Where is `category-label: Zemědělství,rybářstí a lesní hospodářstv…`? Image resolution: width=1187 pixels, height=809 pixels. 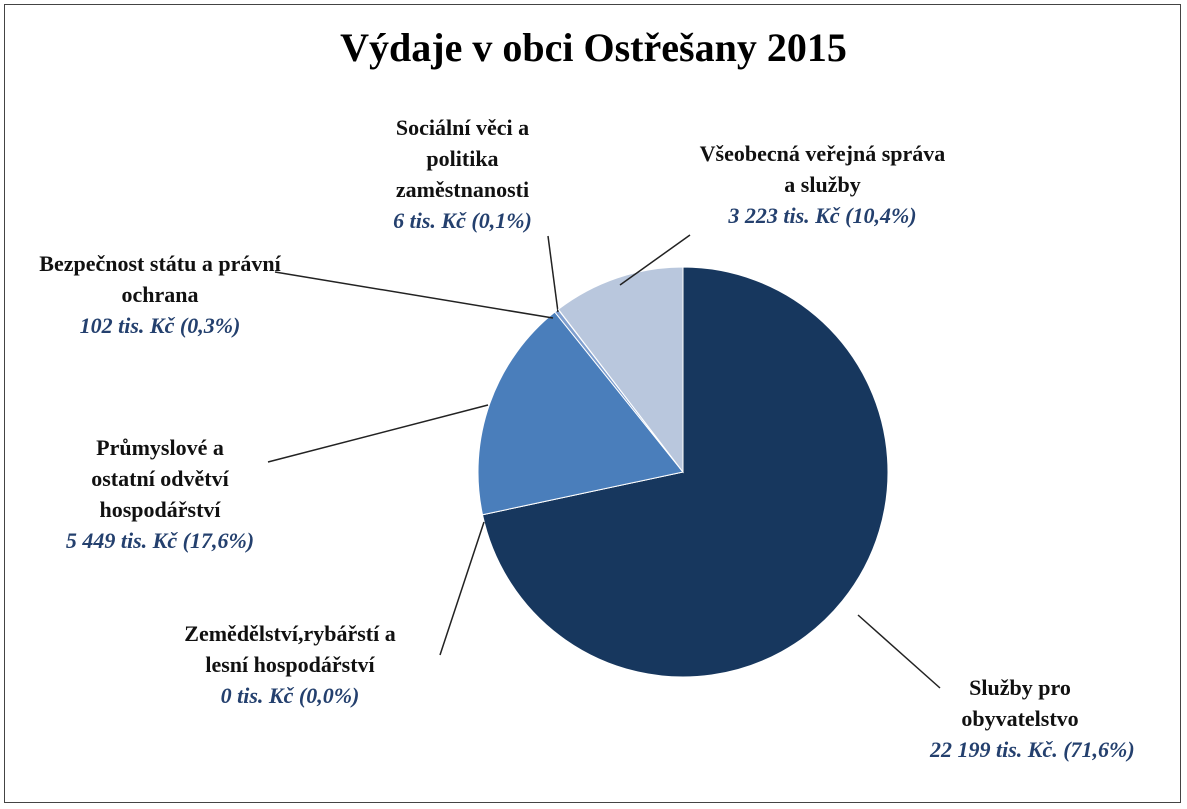 category-label: Zemědělství,rybářstí a lesní hospodářstv… is located at coordinates (290, 649).